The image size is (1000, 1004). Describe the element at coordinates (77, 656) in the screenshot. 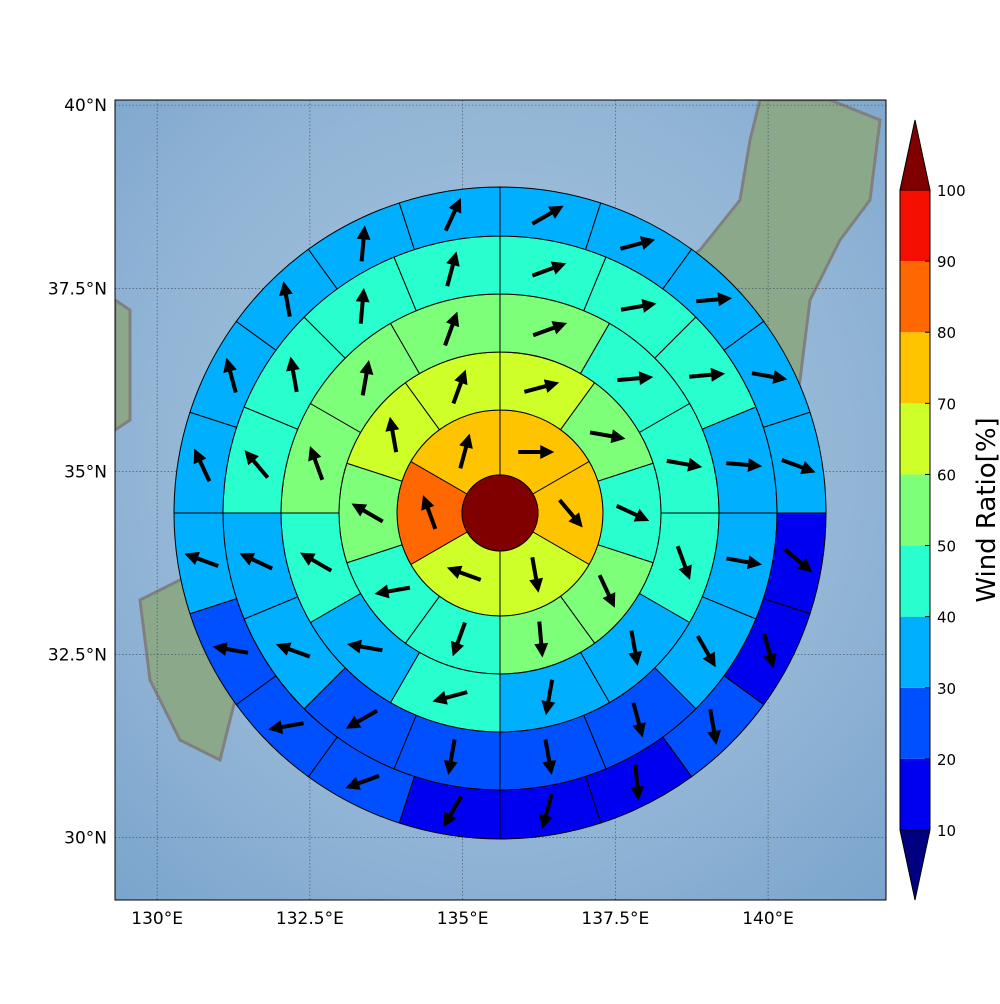

I see `y-tick-label: 32.5°N` at that location.